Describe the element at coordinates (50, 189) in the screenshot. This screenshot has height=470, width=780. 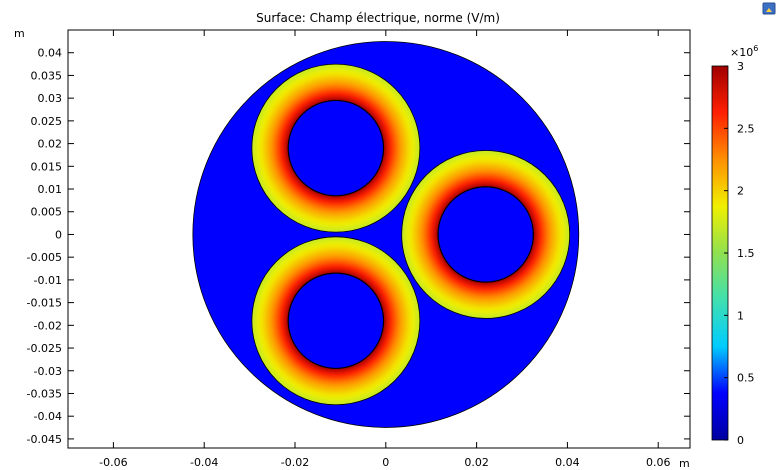
I see `y-tick-label: 0.01` at that location.